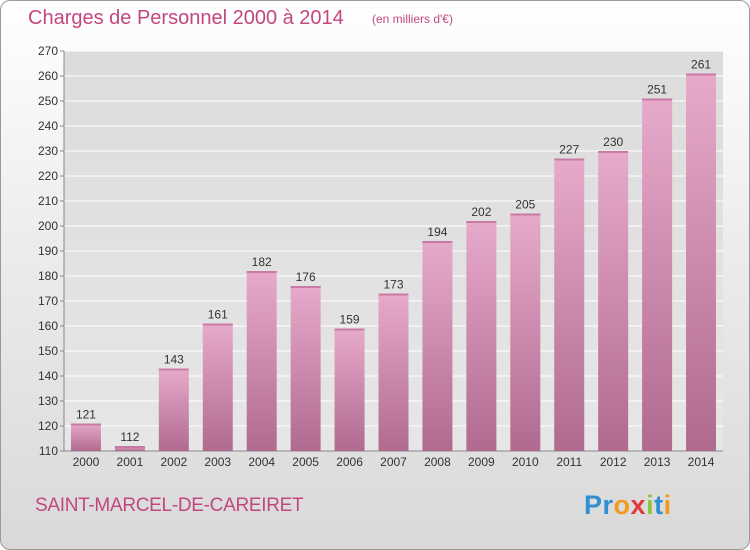 The width and height of the screenshot is (750, 550). What do you see at coordinates (613, 462) in the screenshot?
I see `x-tick-label: 2012` at bounding box center [613, 462].